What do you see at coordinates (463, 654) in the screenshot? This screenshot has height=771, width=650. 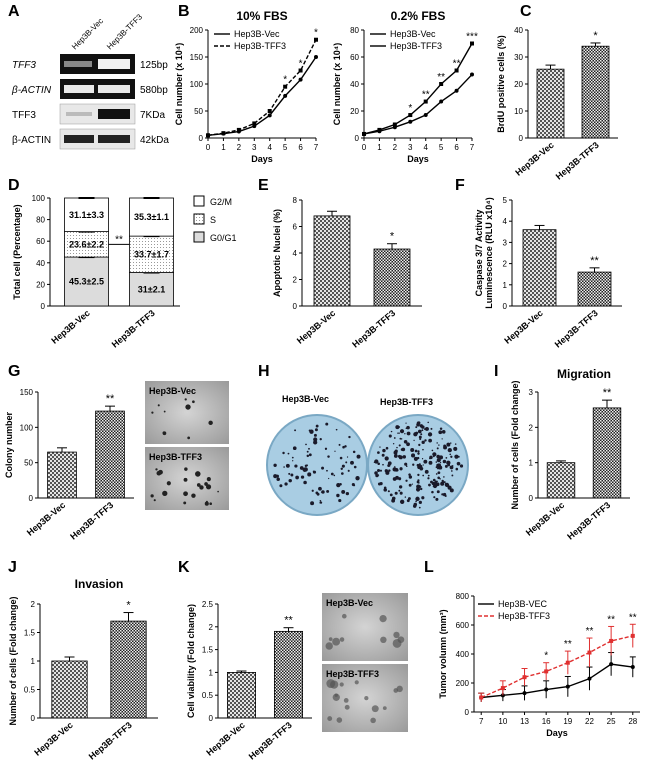 I see `y-tick-label: 400` at bounding box center [463, 654].